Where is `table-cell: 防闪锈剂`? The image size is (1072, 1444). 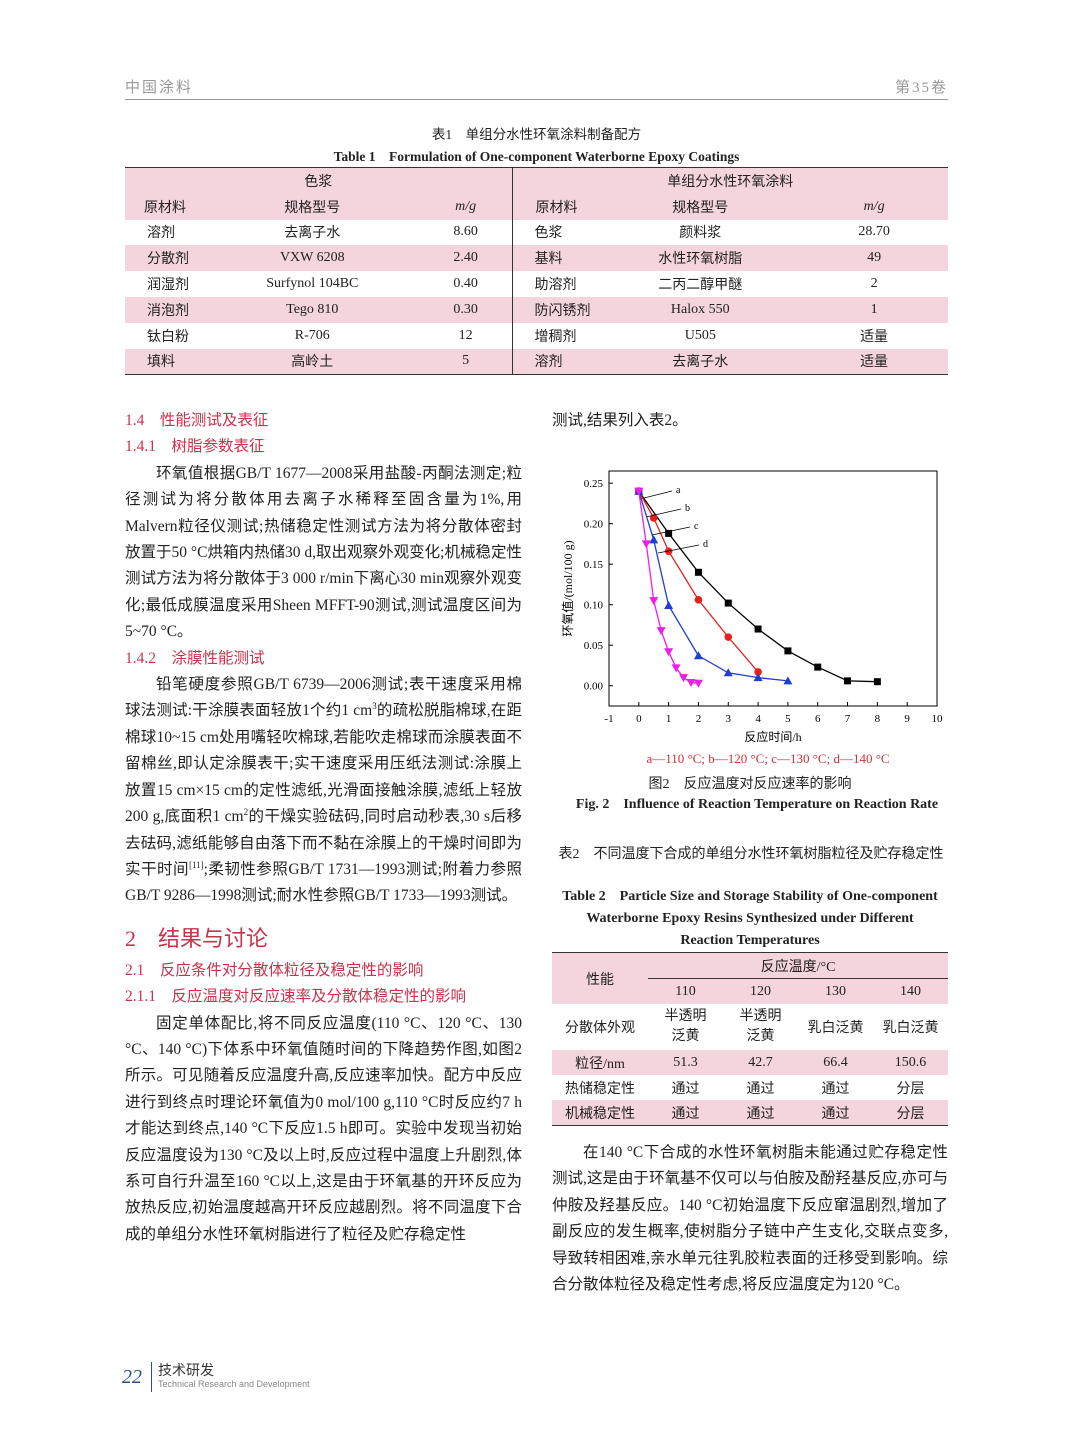 table-cell: 防闪锈剂 is located at coordinates (556, 309).